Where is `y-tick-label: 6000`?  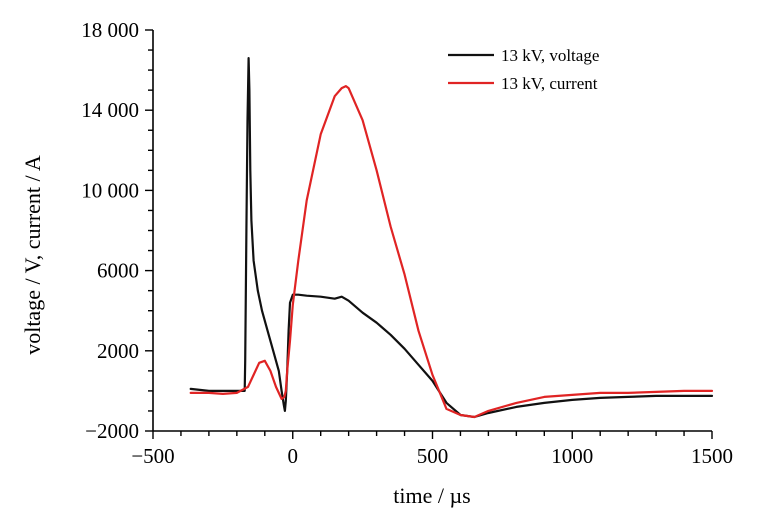
y-tick-label: 6000 is located at coordinates (118, 271).